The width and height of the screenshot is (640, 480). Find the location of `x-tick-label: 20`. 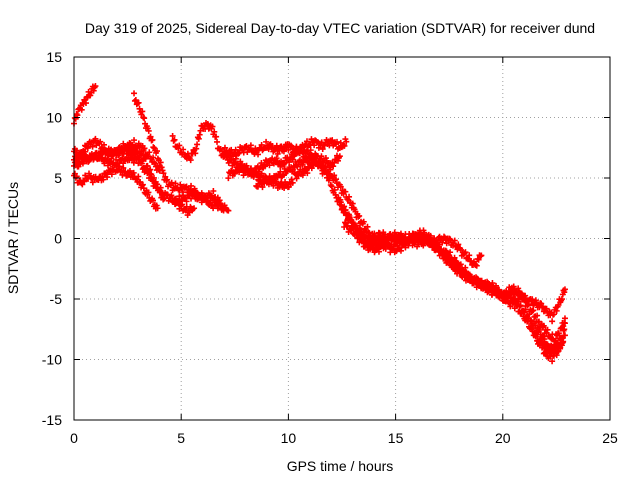

x-tick-label: 20 is located at coordinates (503, 438).